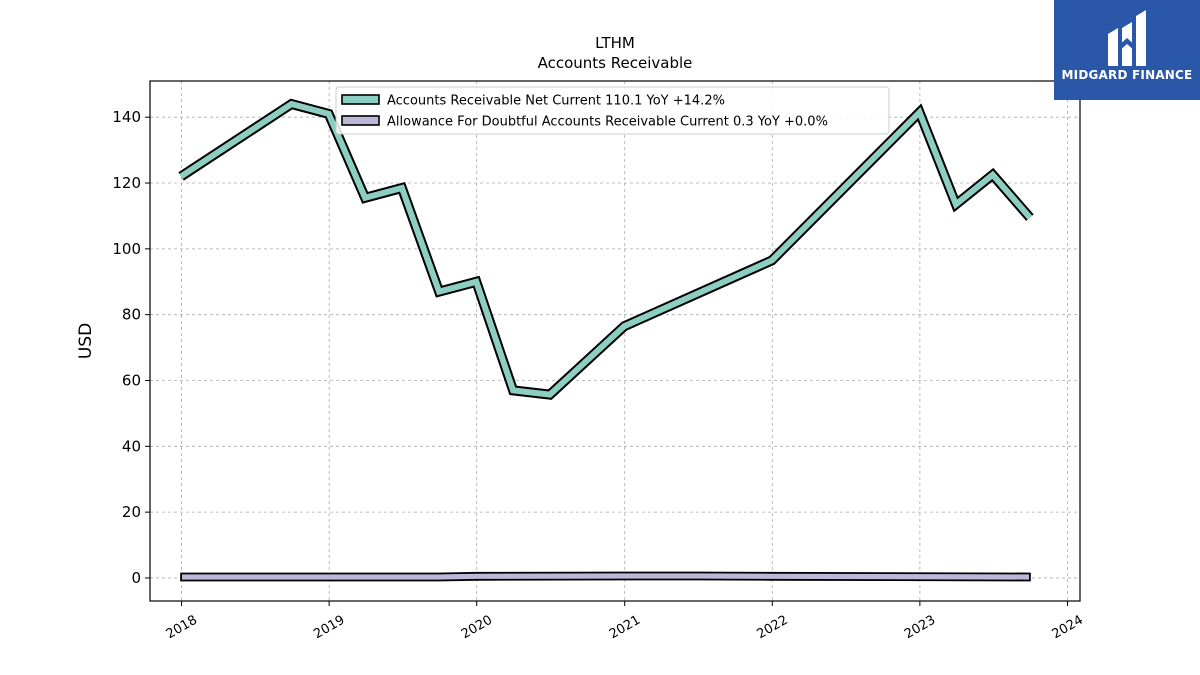 This screenshot has width=1200, height=675. Describe the element at coordinates (131, 347) in the screenshot. I see `y-ticks: 0 20 40 60 80 100 120 140` at that location.